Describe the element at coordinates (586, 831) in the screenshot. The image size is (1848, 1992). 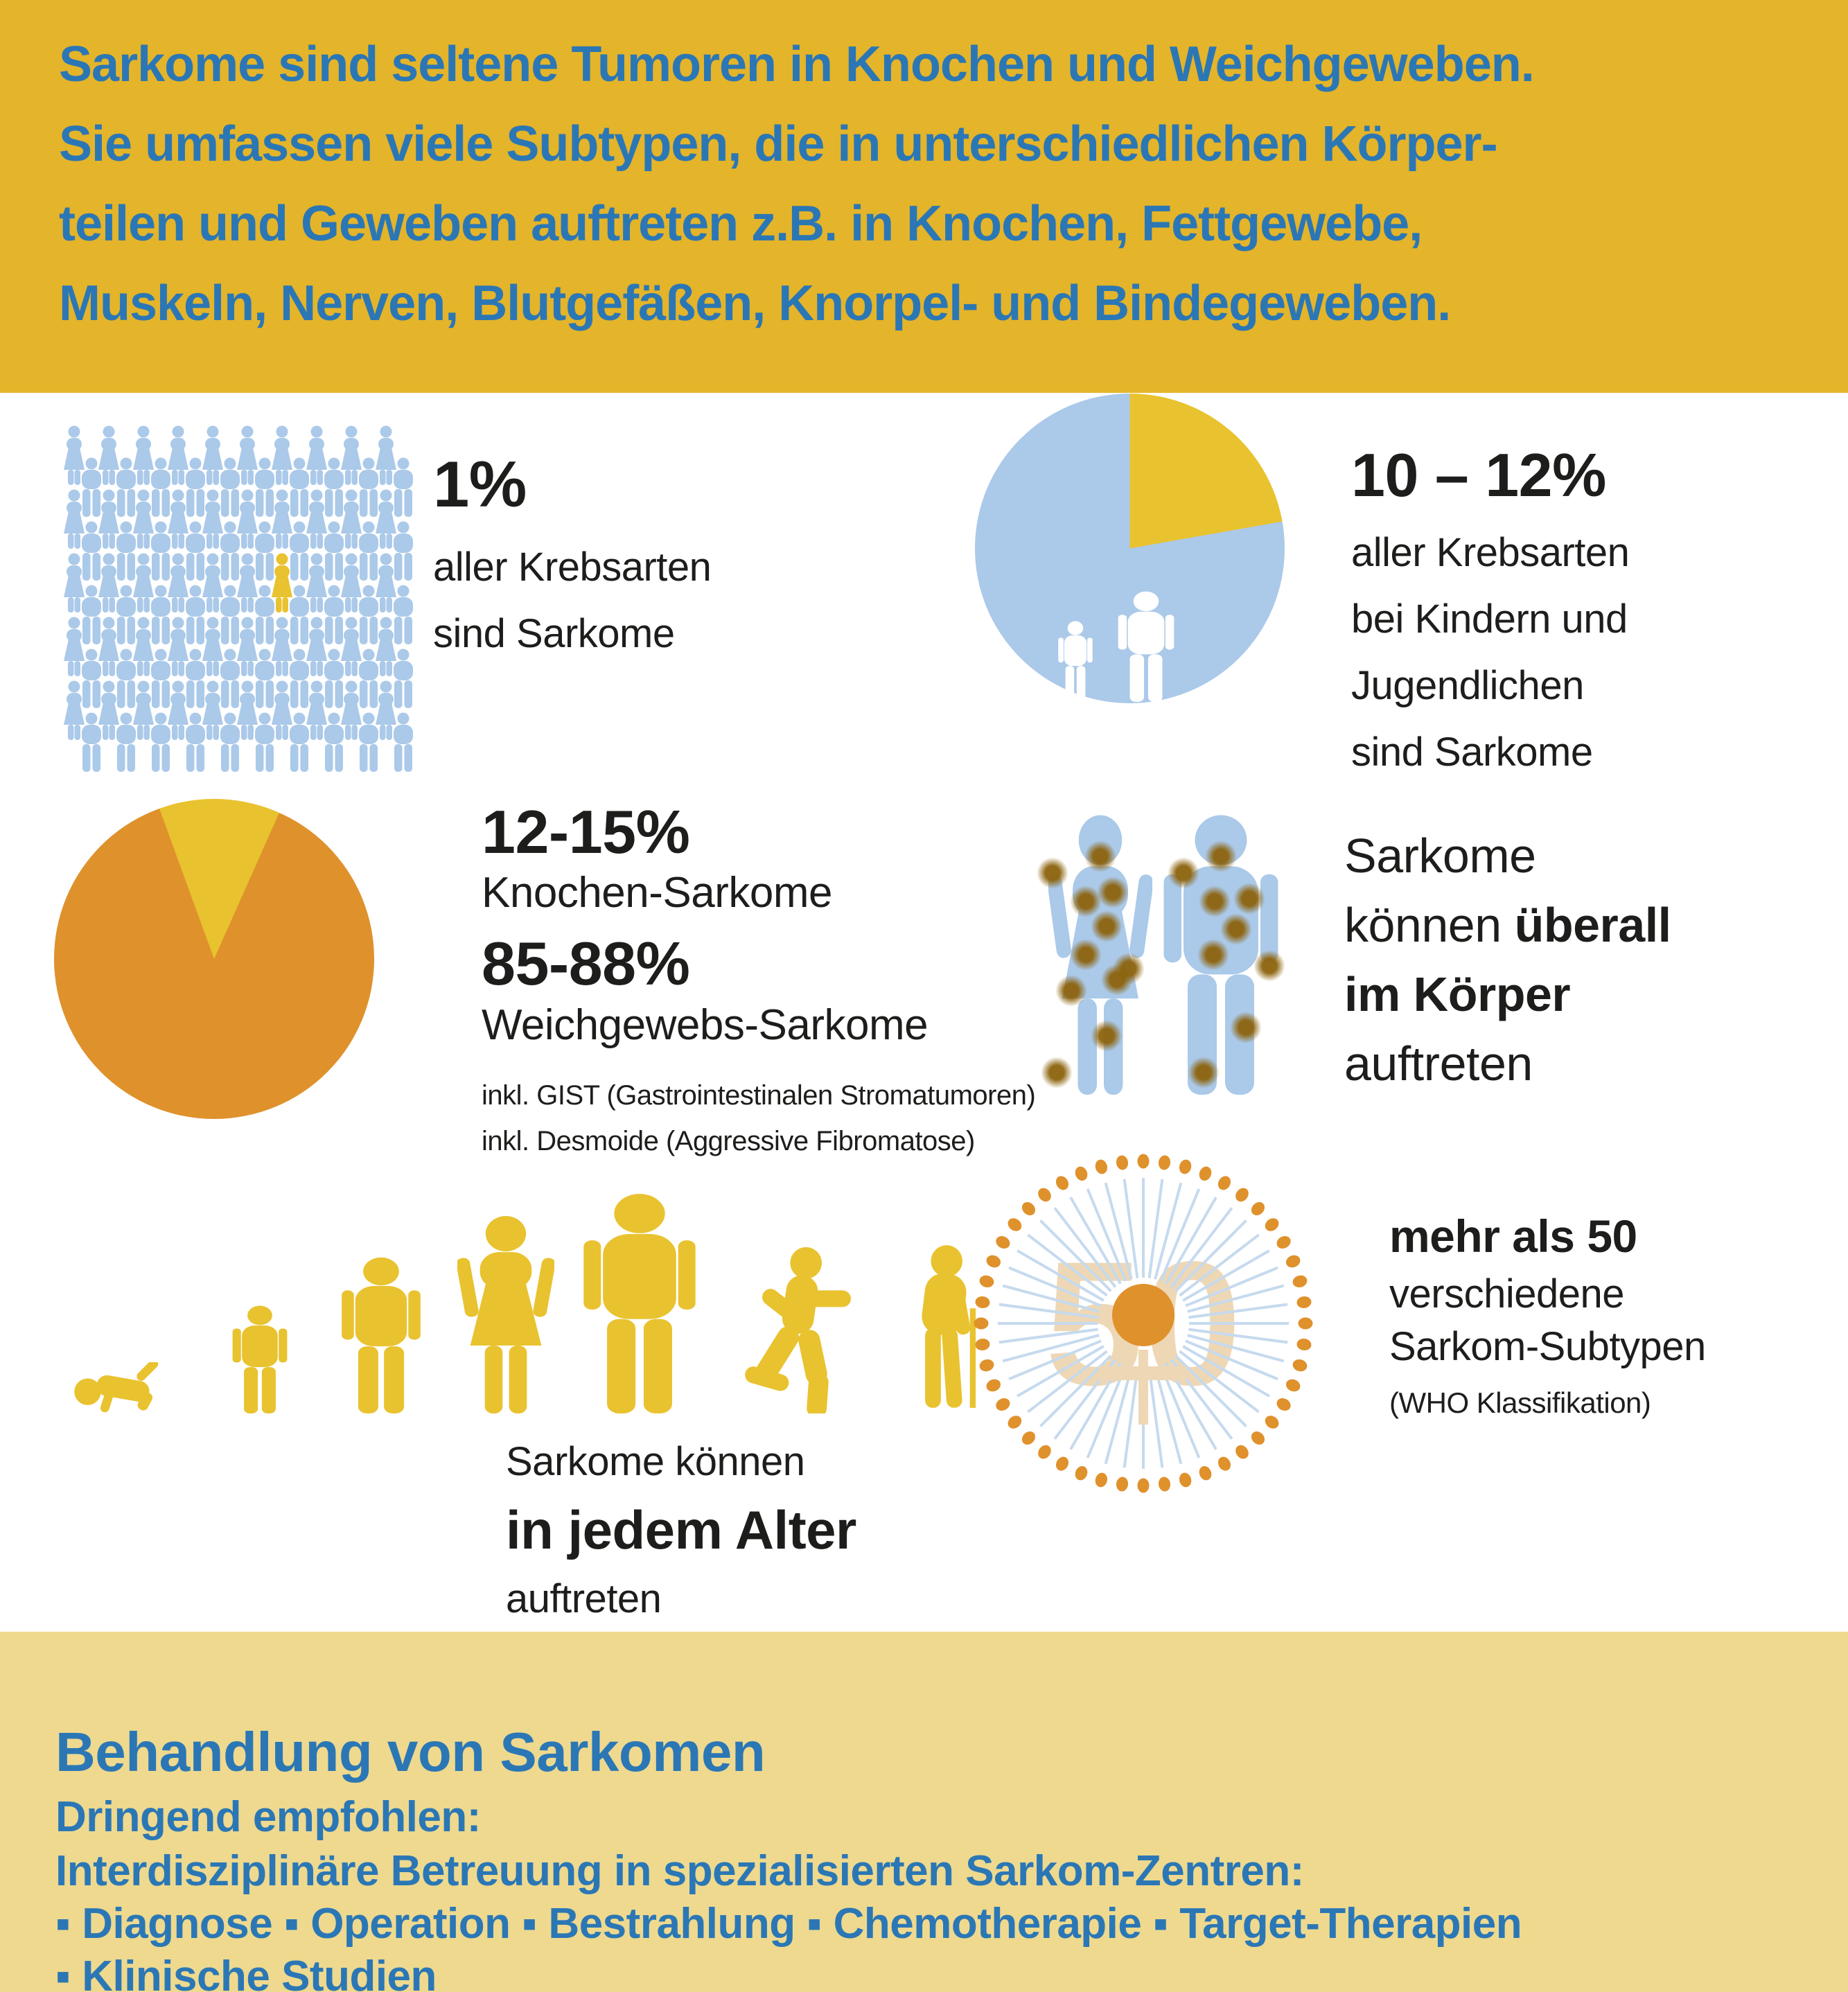
I see `stat-types-bone-value: 12-15%` at that location.